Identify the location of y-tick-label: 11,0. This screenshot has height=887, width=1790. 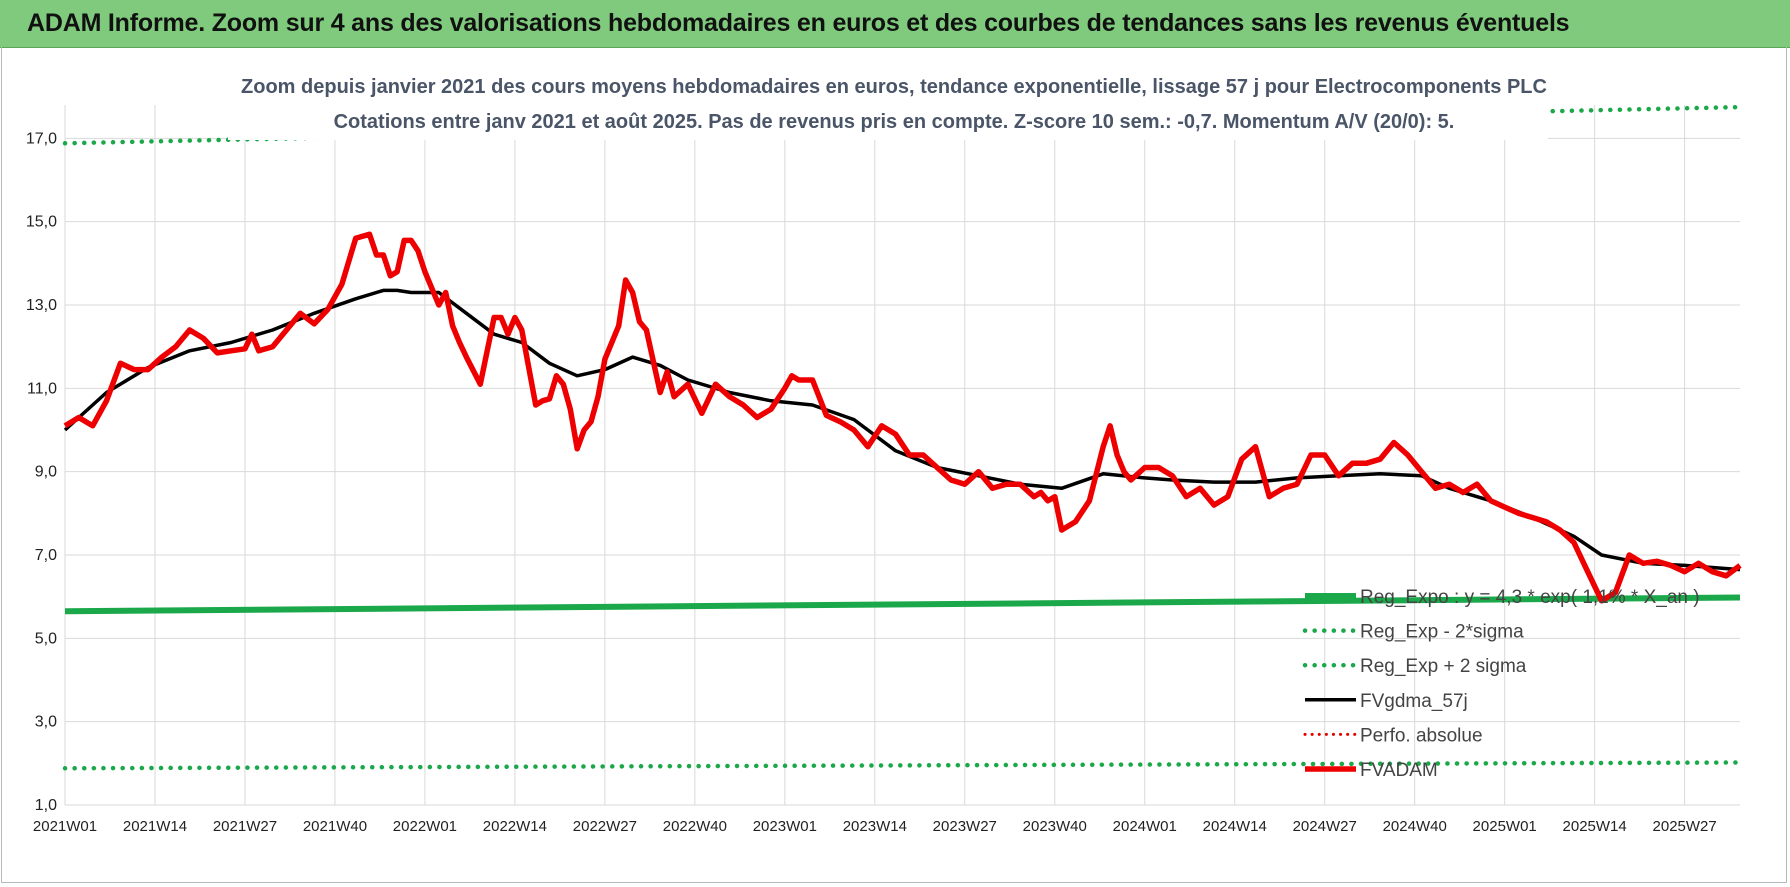
(42, 388).